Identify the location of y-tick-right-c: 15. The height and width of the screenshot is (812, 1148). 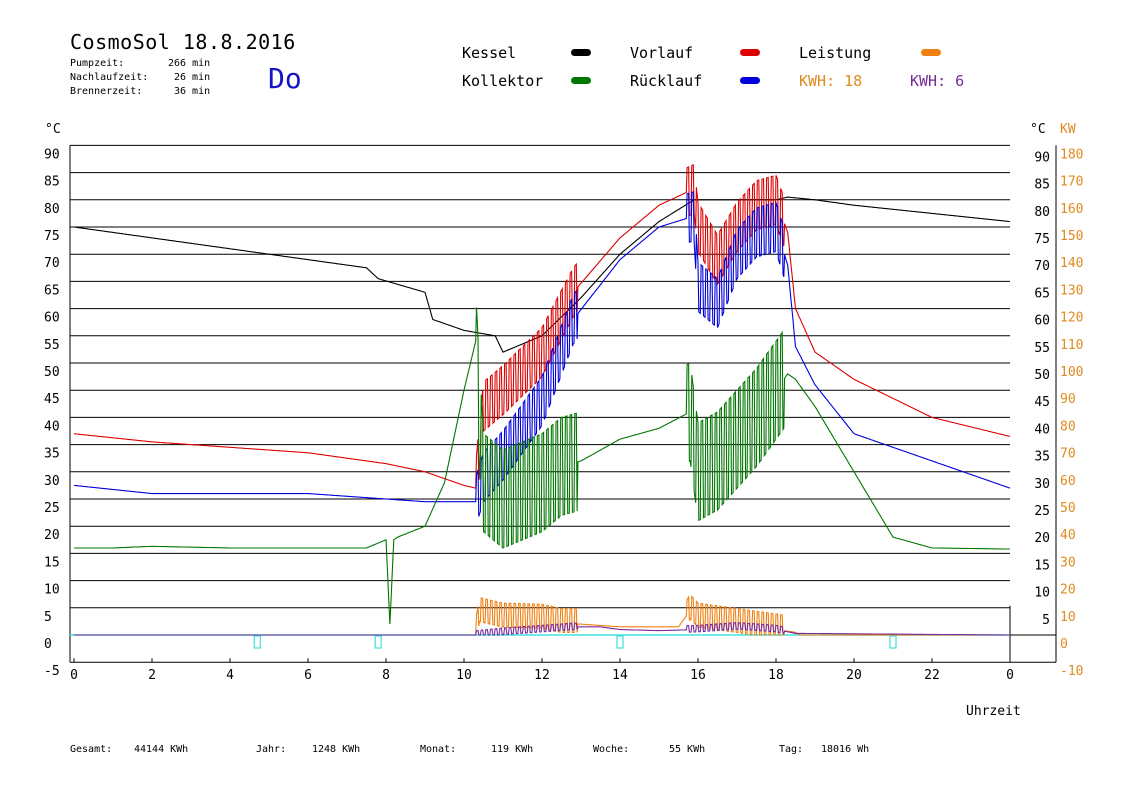
(1042, 565).